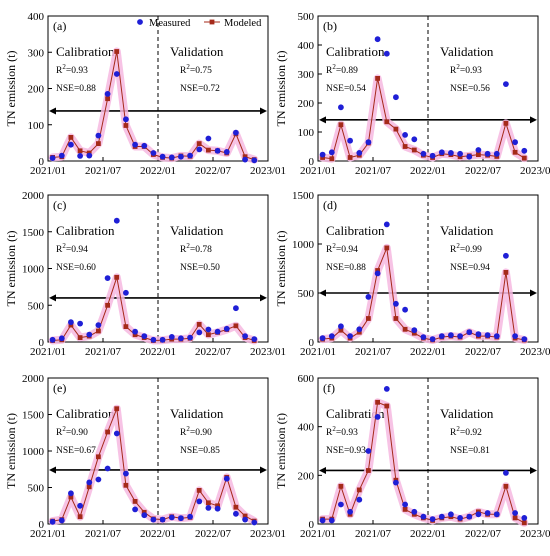 This screenshot has width=550, height=556. What do you see at coordinates (33, 270) in the screenshot?
I see `y-tick-label: 1000` at bounding box center [33, 270].